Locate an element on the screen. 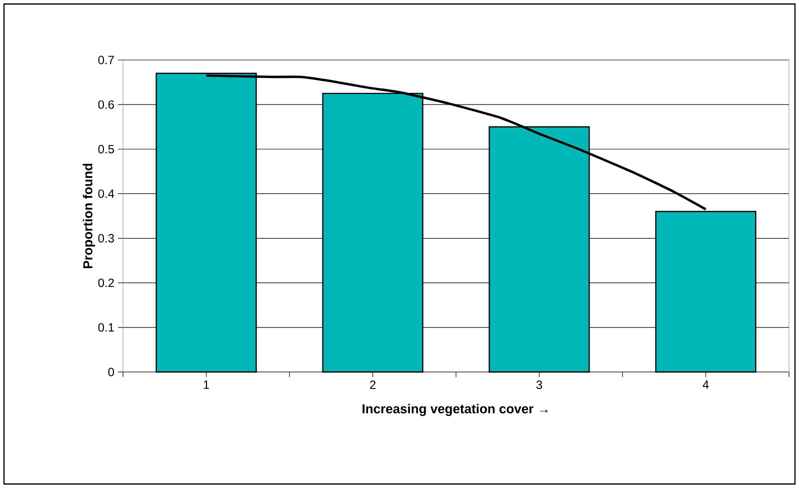 The image size is (799, 488). x-tick-label: 1 is located at coordinates (207, 384).